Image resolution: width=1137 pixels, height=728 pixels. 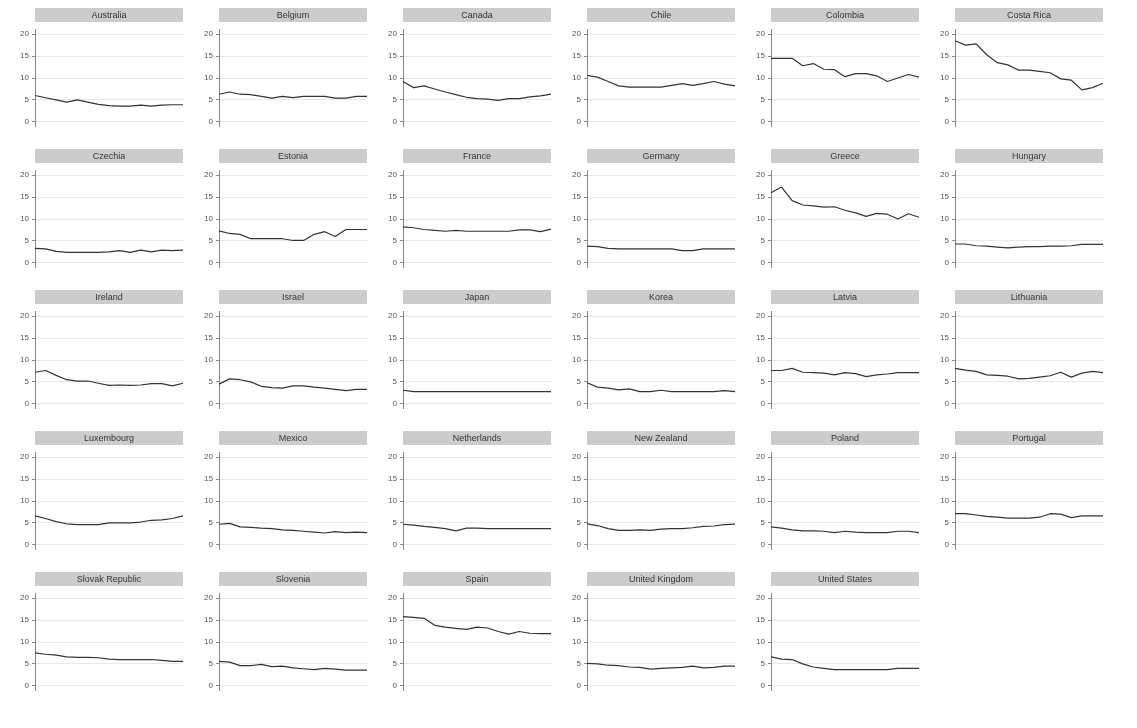 I want to click on chart-title: Czechia, so click(x=109, y=156).